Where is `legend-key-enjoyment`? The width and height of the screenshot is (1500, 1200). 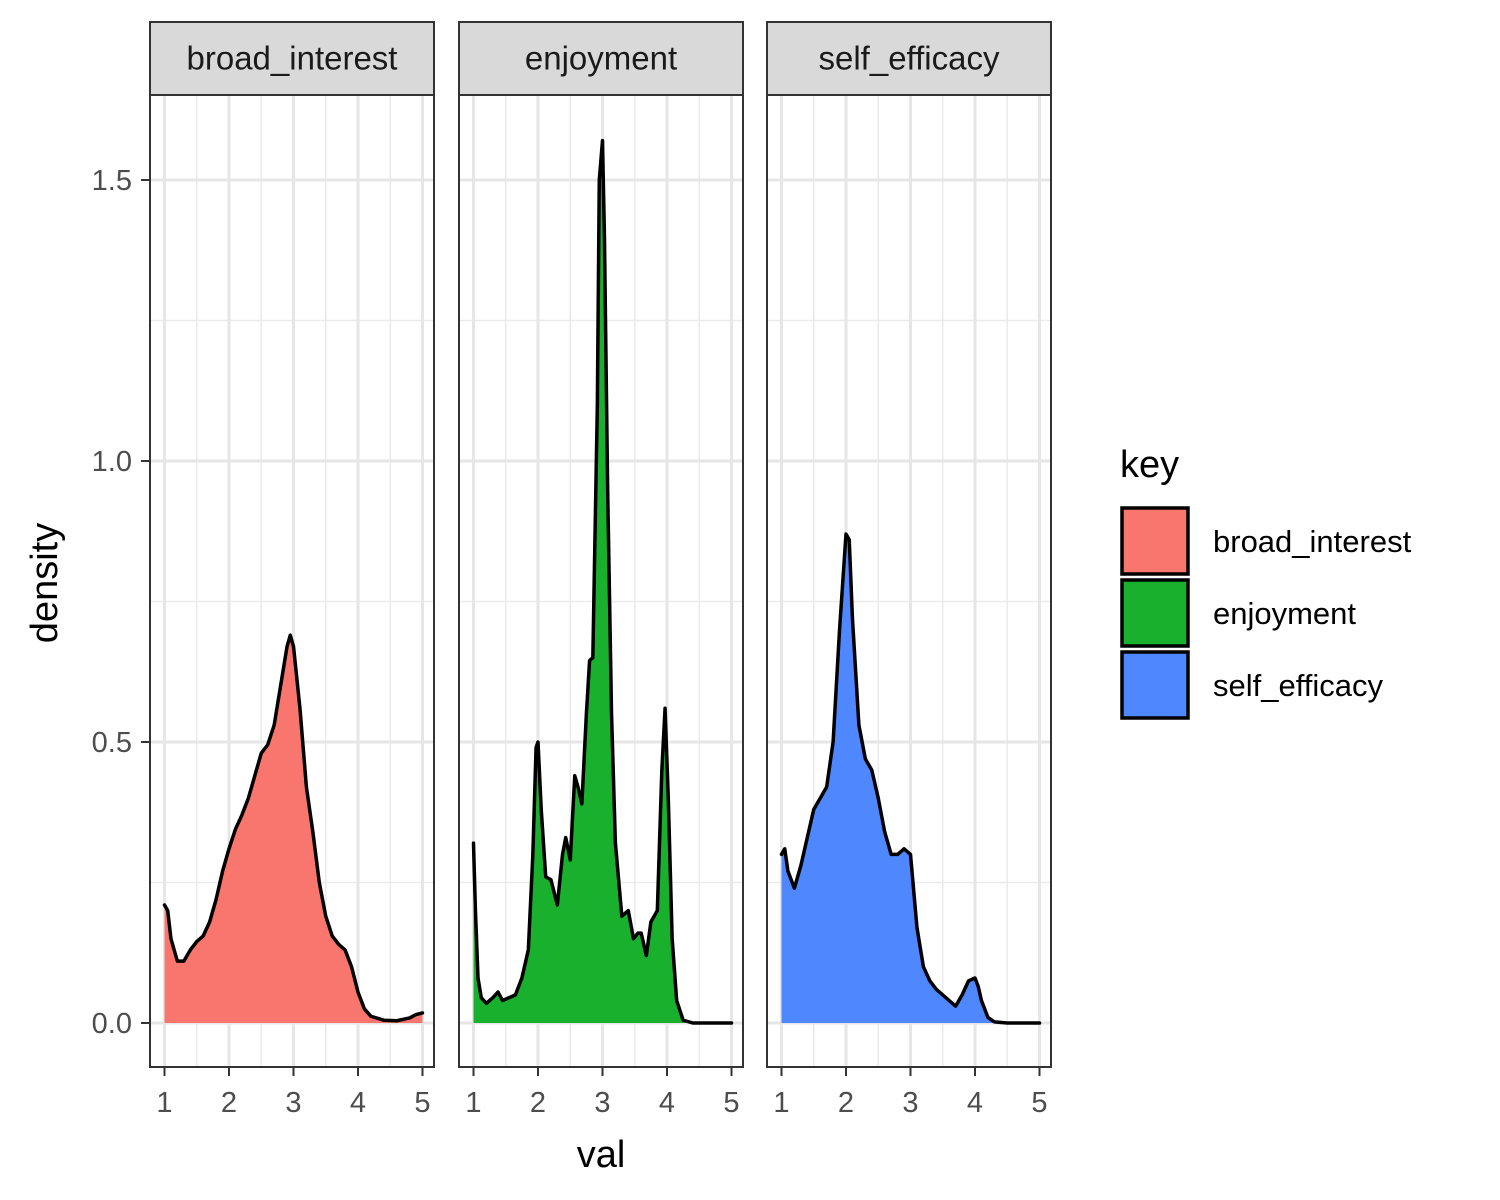
legend-key-enjoyment is located at coordinates (1155, 613).